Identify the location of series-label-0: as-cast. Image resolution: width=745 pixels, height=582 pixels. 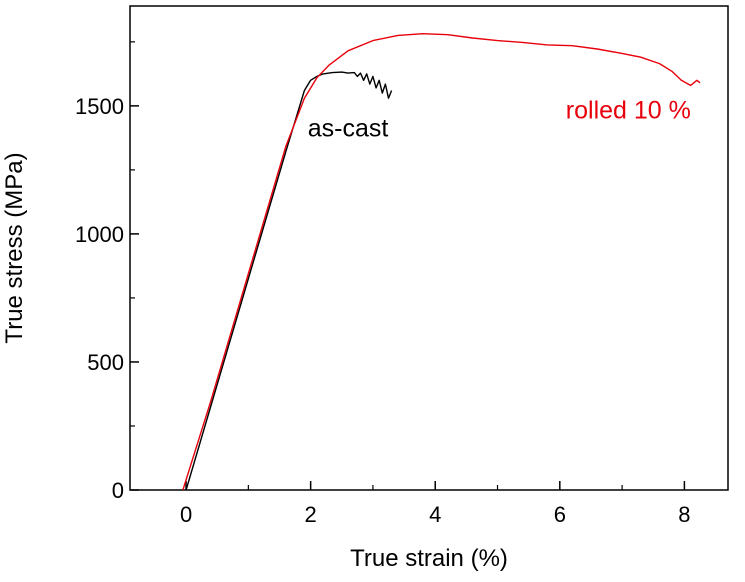
(348, 129).